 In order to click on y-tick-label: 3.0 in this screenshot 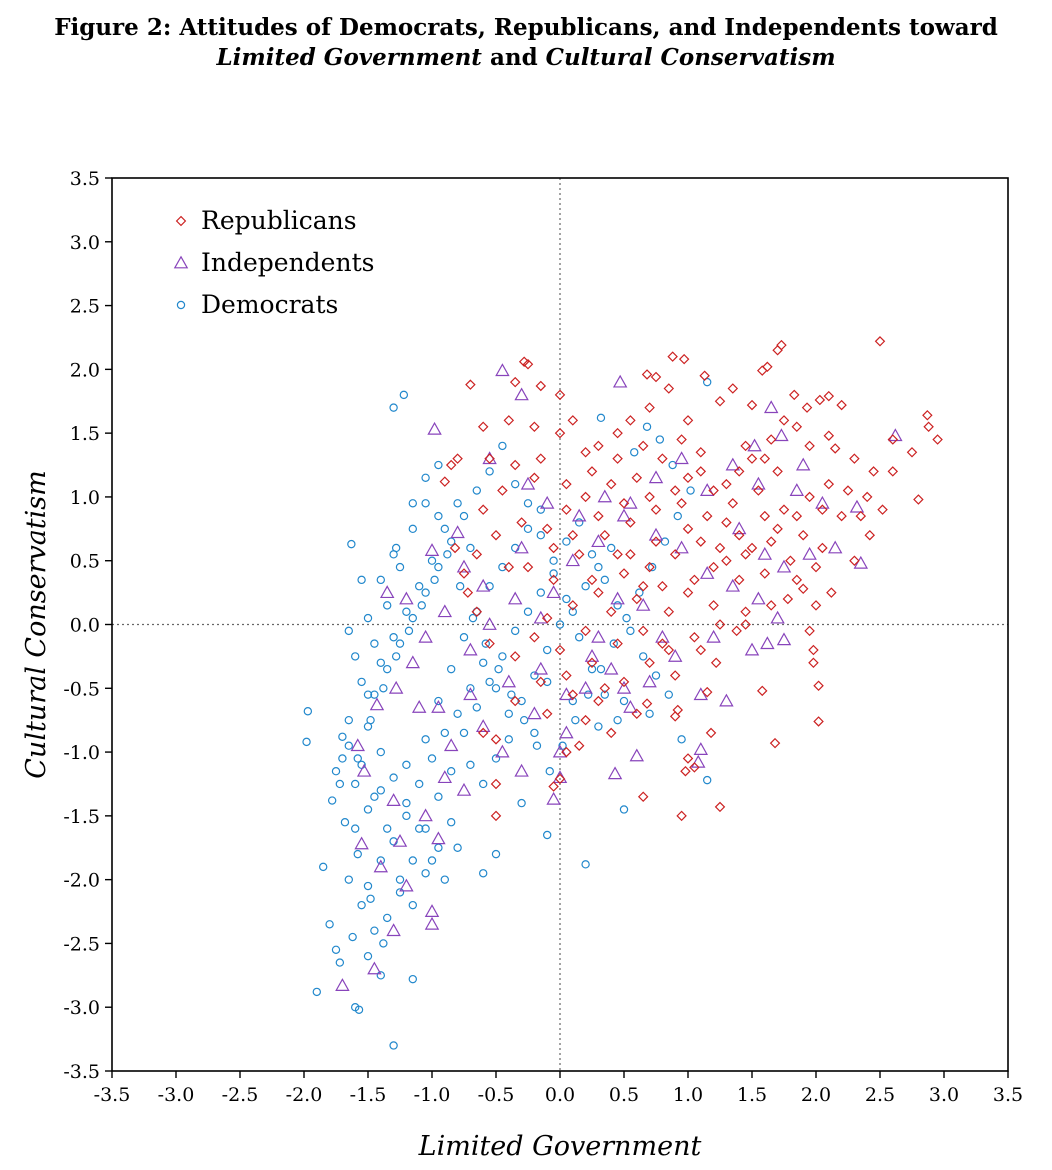, I will do `click(85, 243)`.